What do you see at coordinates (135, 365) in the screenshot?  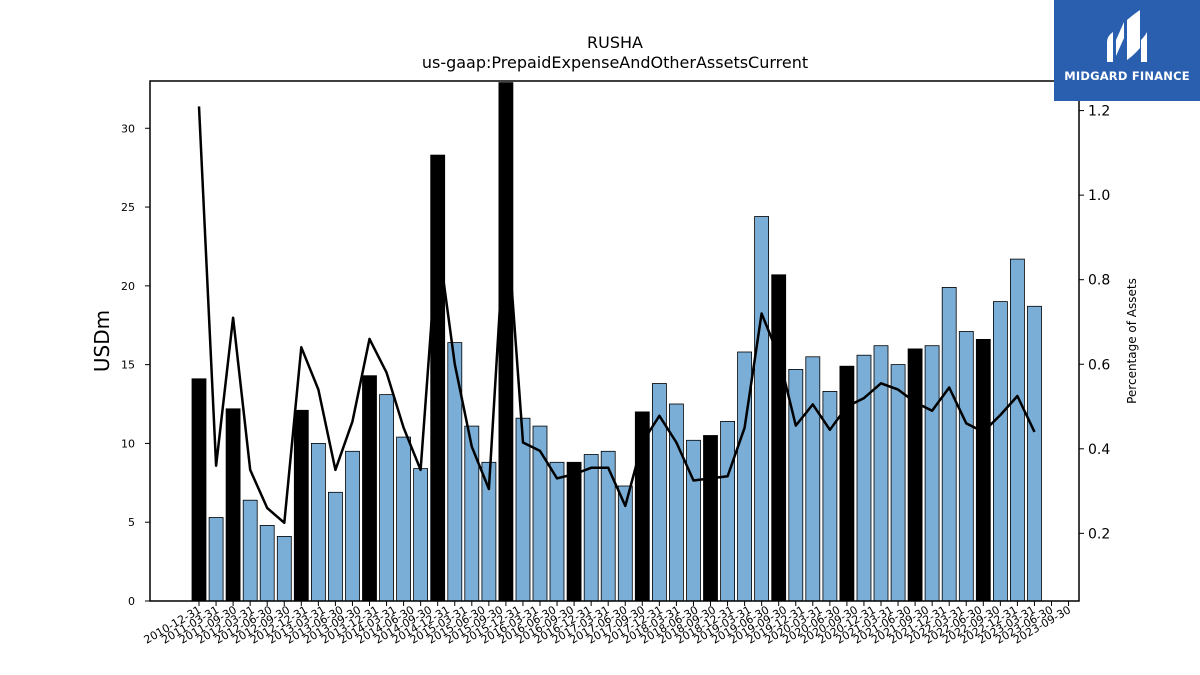 I see `left-axis: 0 5 10 15 20 25 30` at bounding box center [135, 365].